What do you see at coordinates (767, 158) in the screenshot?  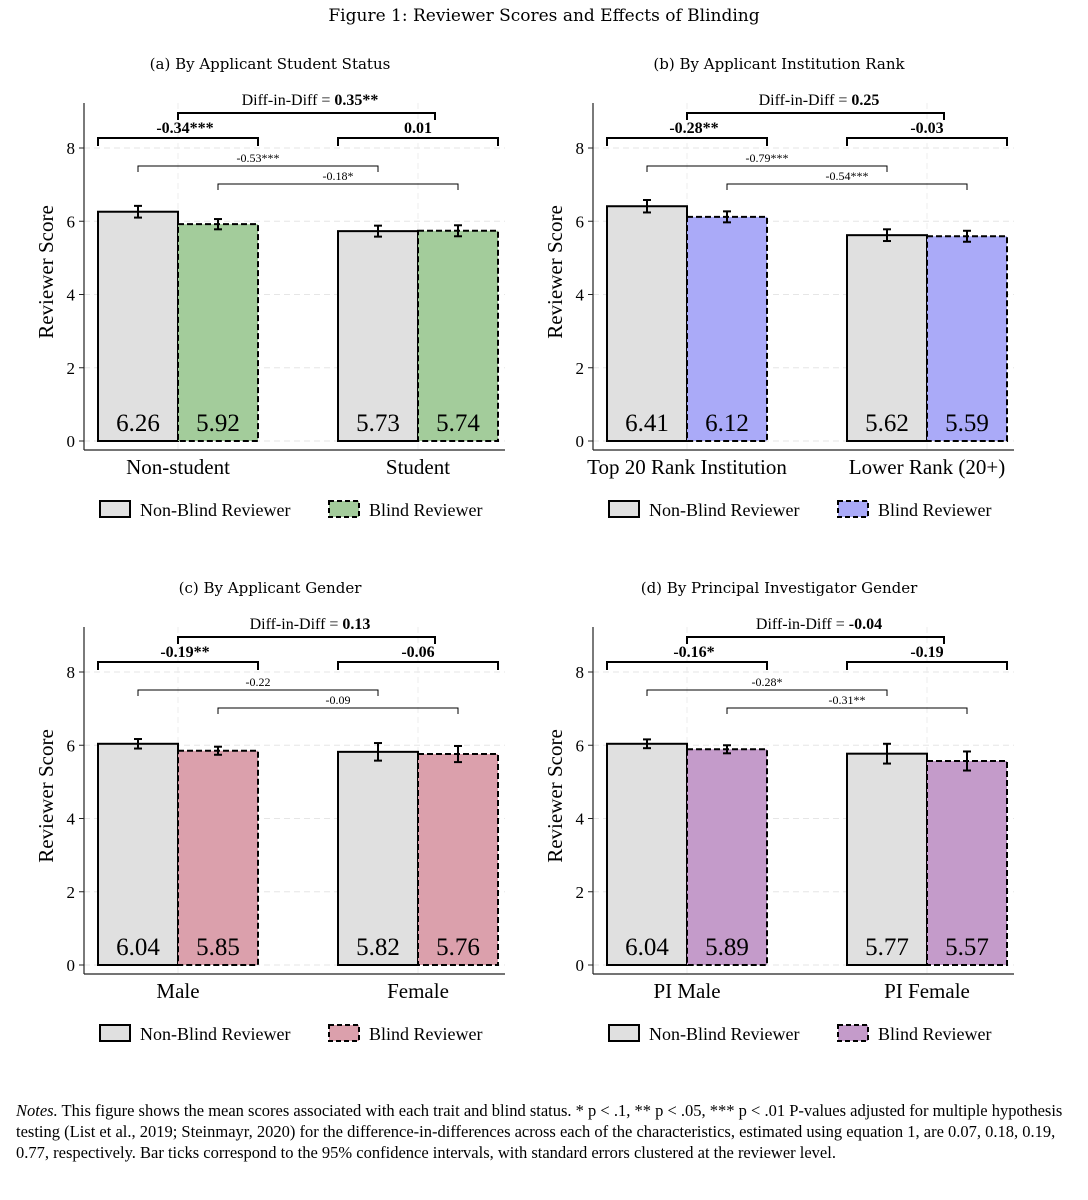 I see `cross-diff-label: -0.79***` at bounding box center [767, 158].